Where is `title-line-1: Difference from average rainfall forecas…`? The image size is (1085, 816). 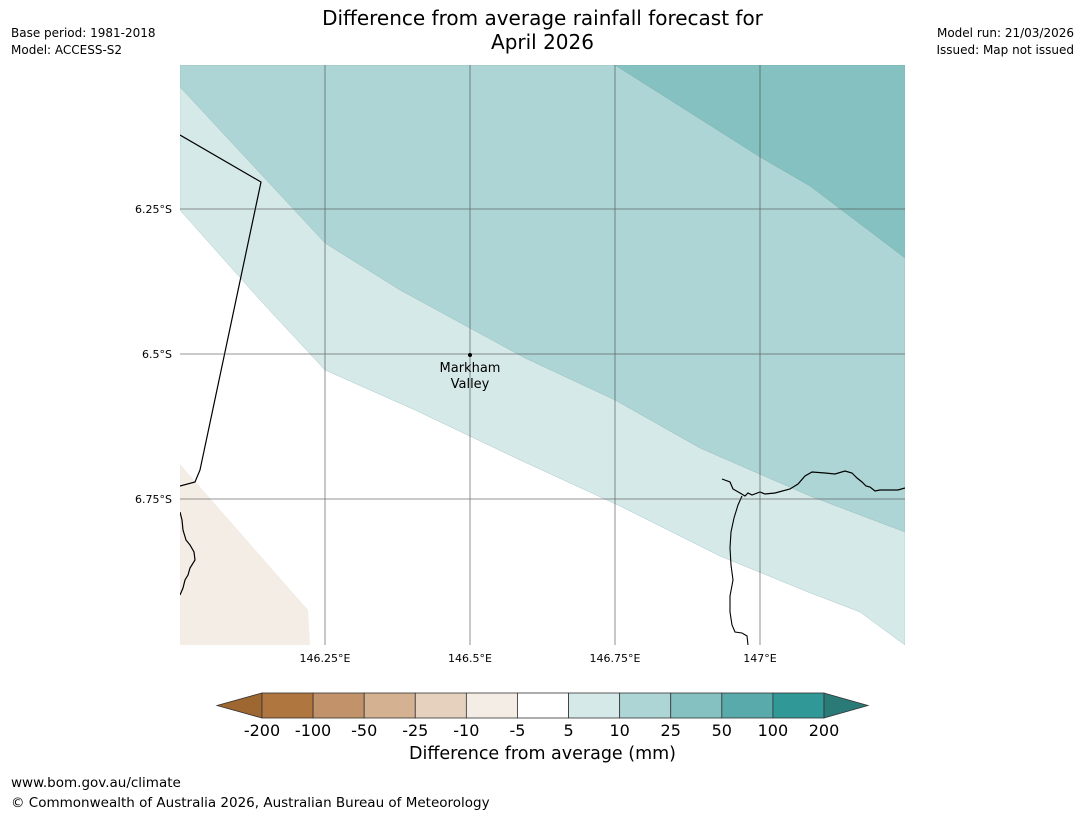 title-line-1: Difference from average rainfall forecas… is located at coordinates (542, 18).